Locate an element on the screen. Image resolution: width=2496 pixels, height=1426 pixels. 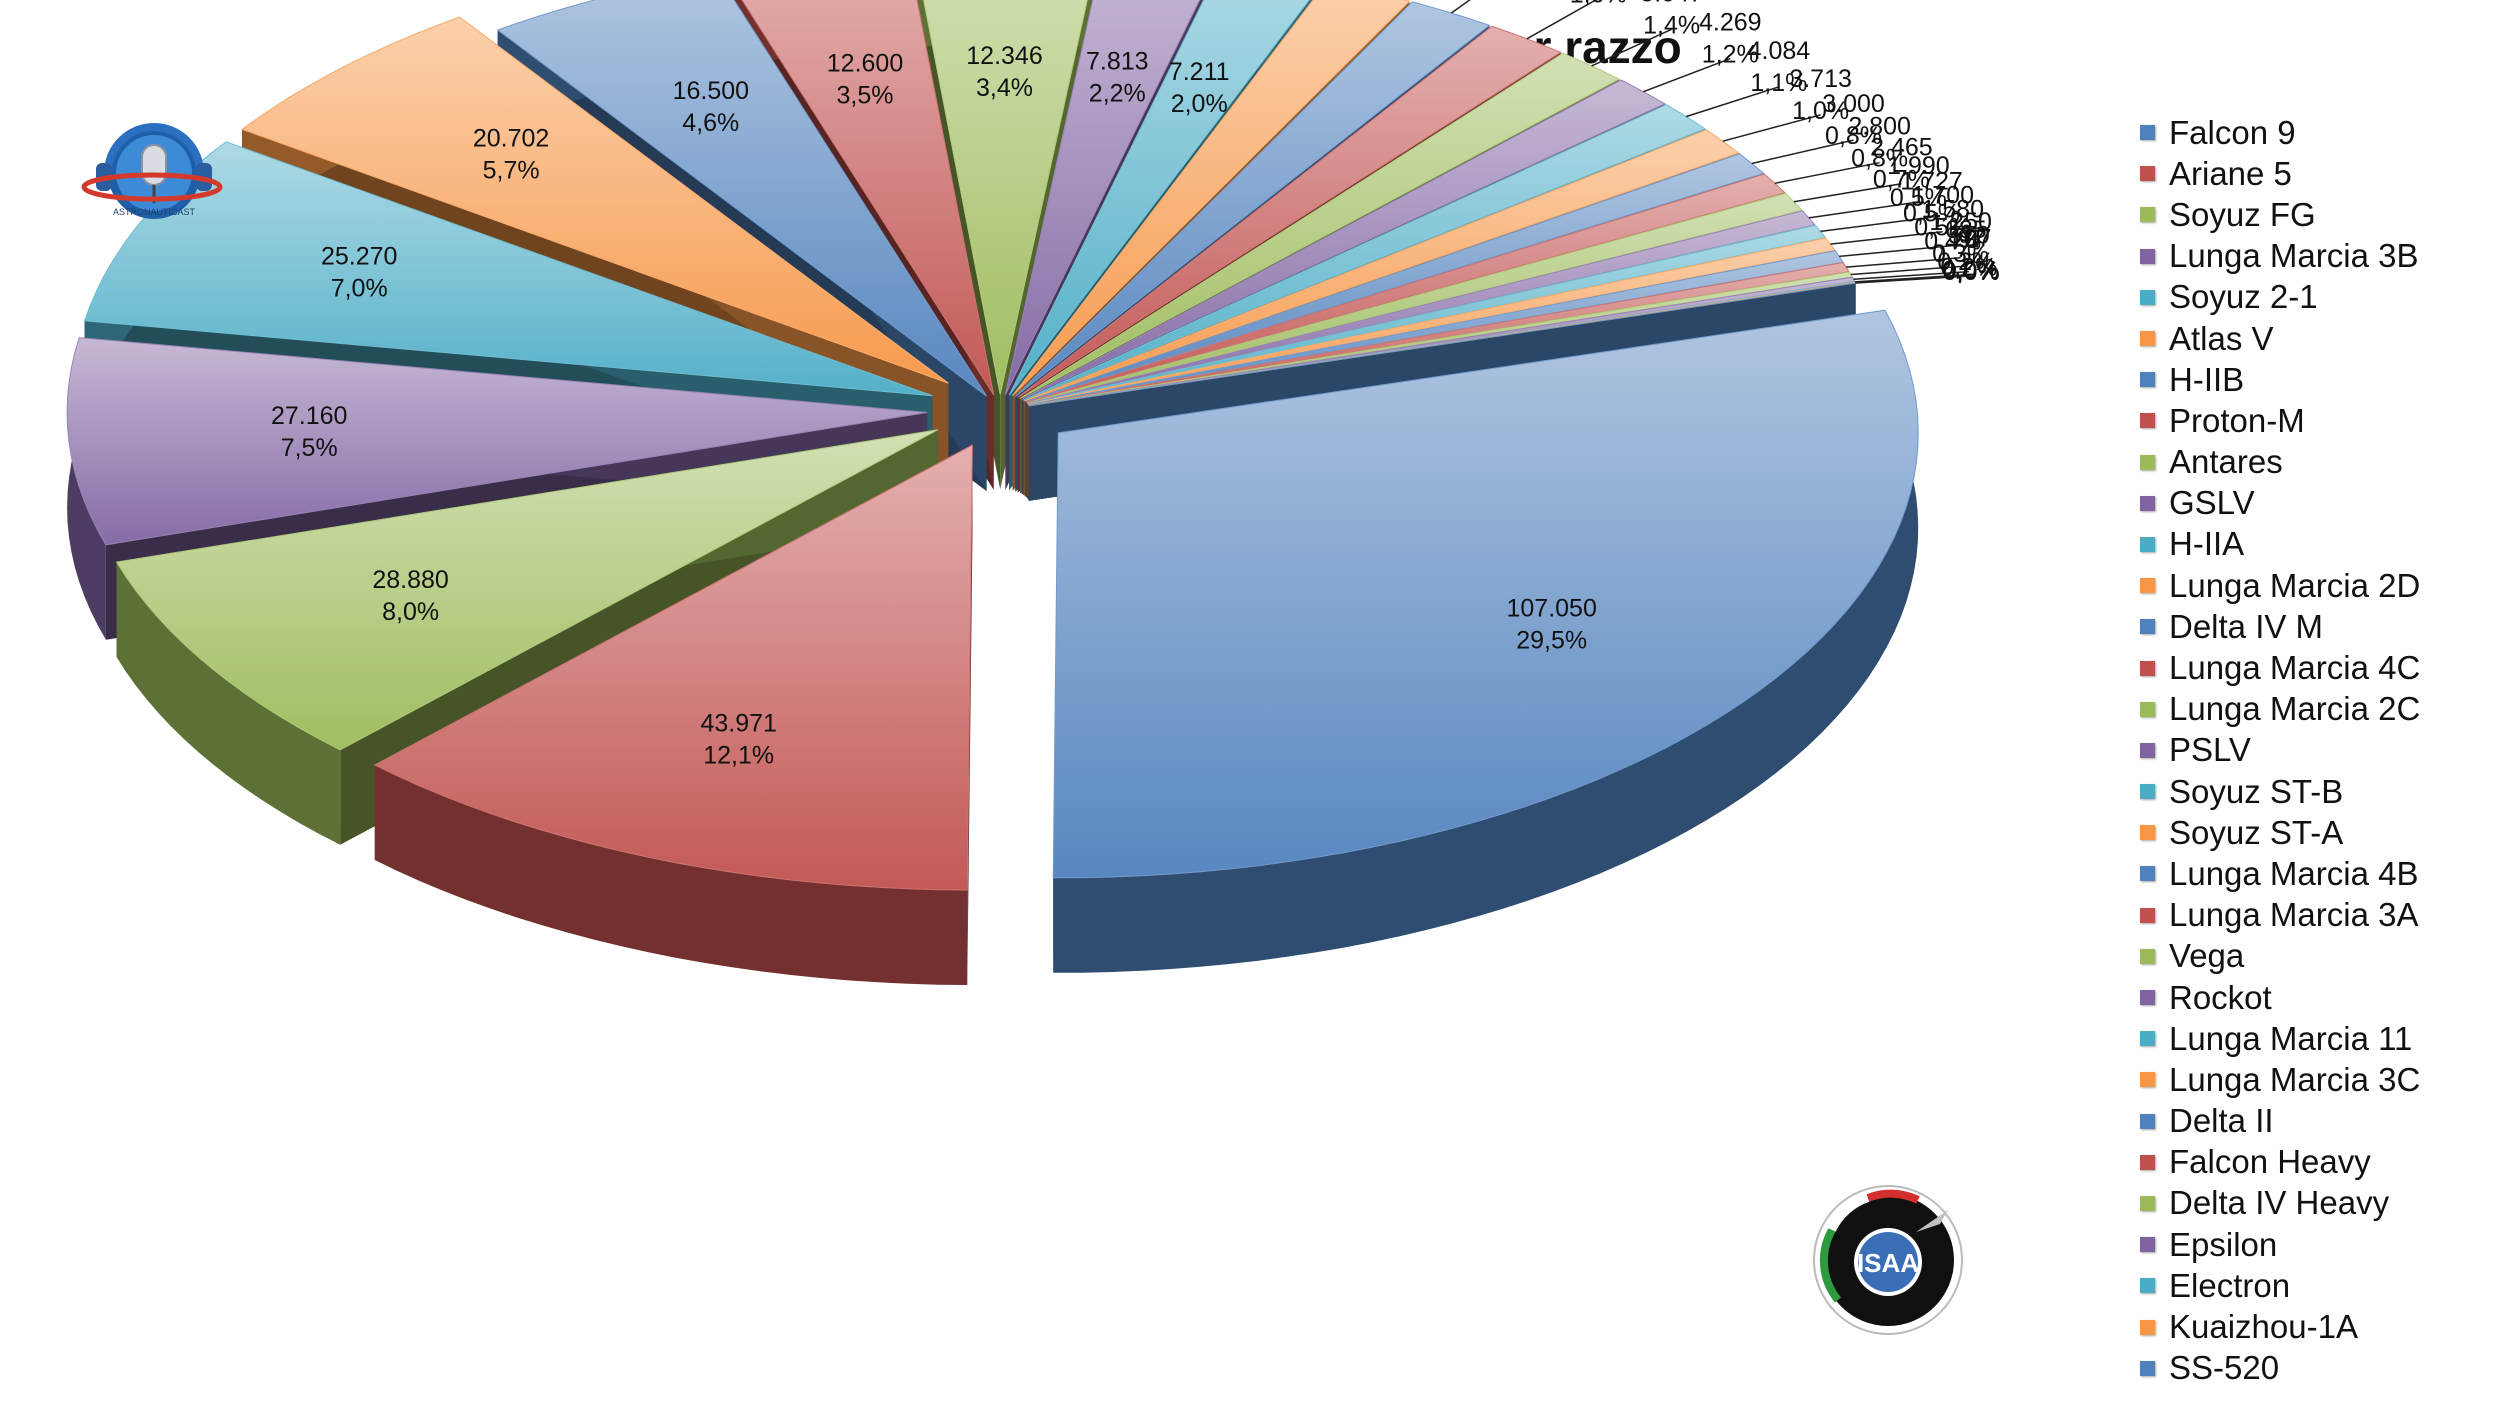
legend-label: Soyuz ST-B is located at coordinates (2256, 791).